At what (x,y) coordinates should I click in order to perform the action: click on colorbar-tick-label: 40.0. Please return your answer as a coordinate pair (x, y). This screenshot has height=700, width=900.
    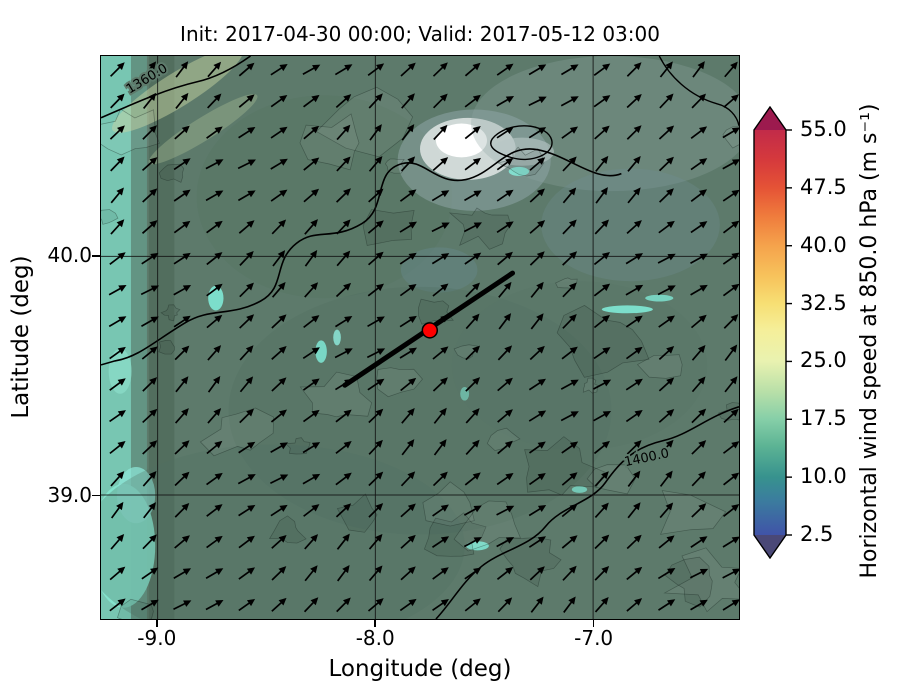
    Looking at the image, I should click on (823, 244).